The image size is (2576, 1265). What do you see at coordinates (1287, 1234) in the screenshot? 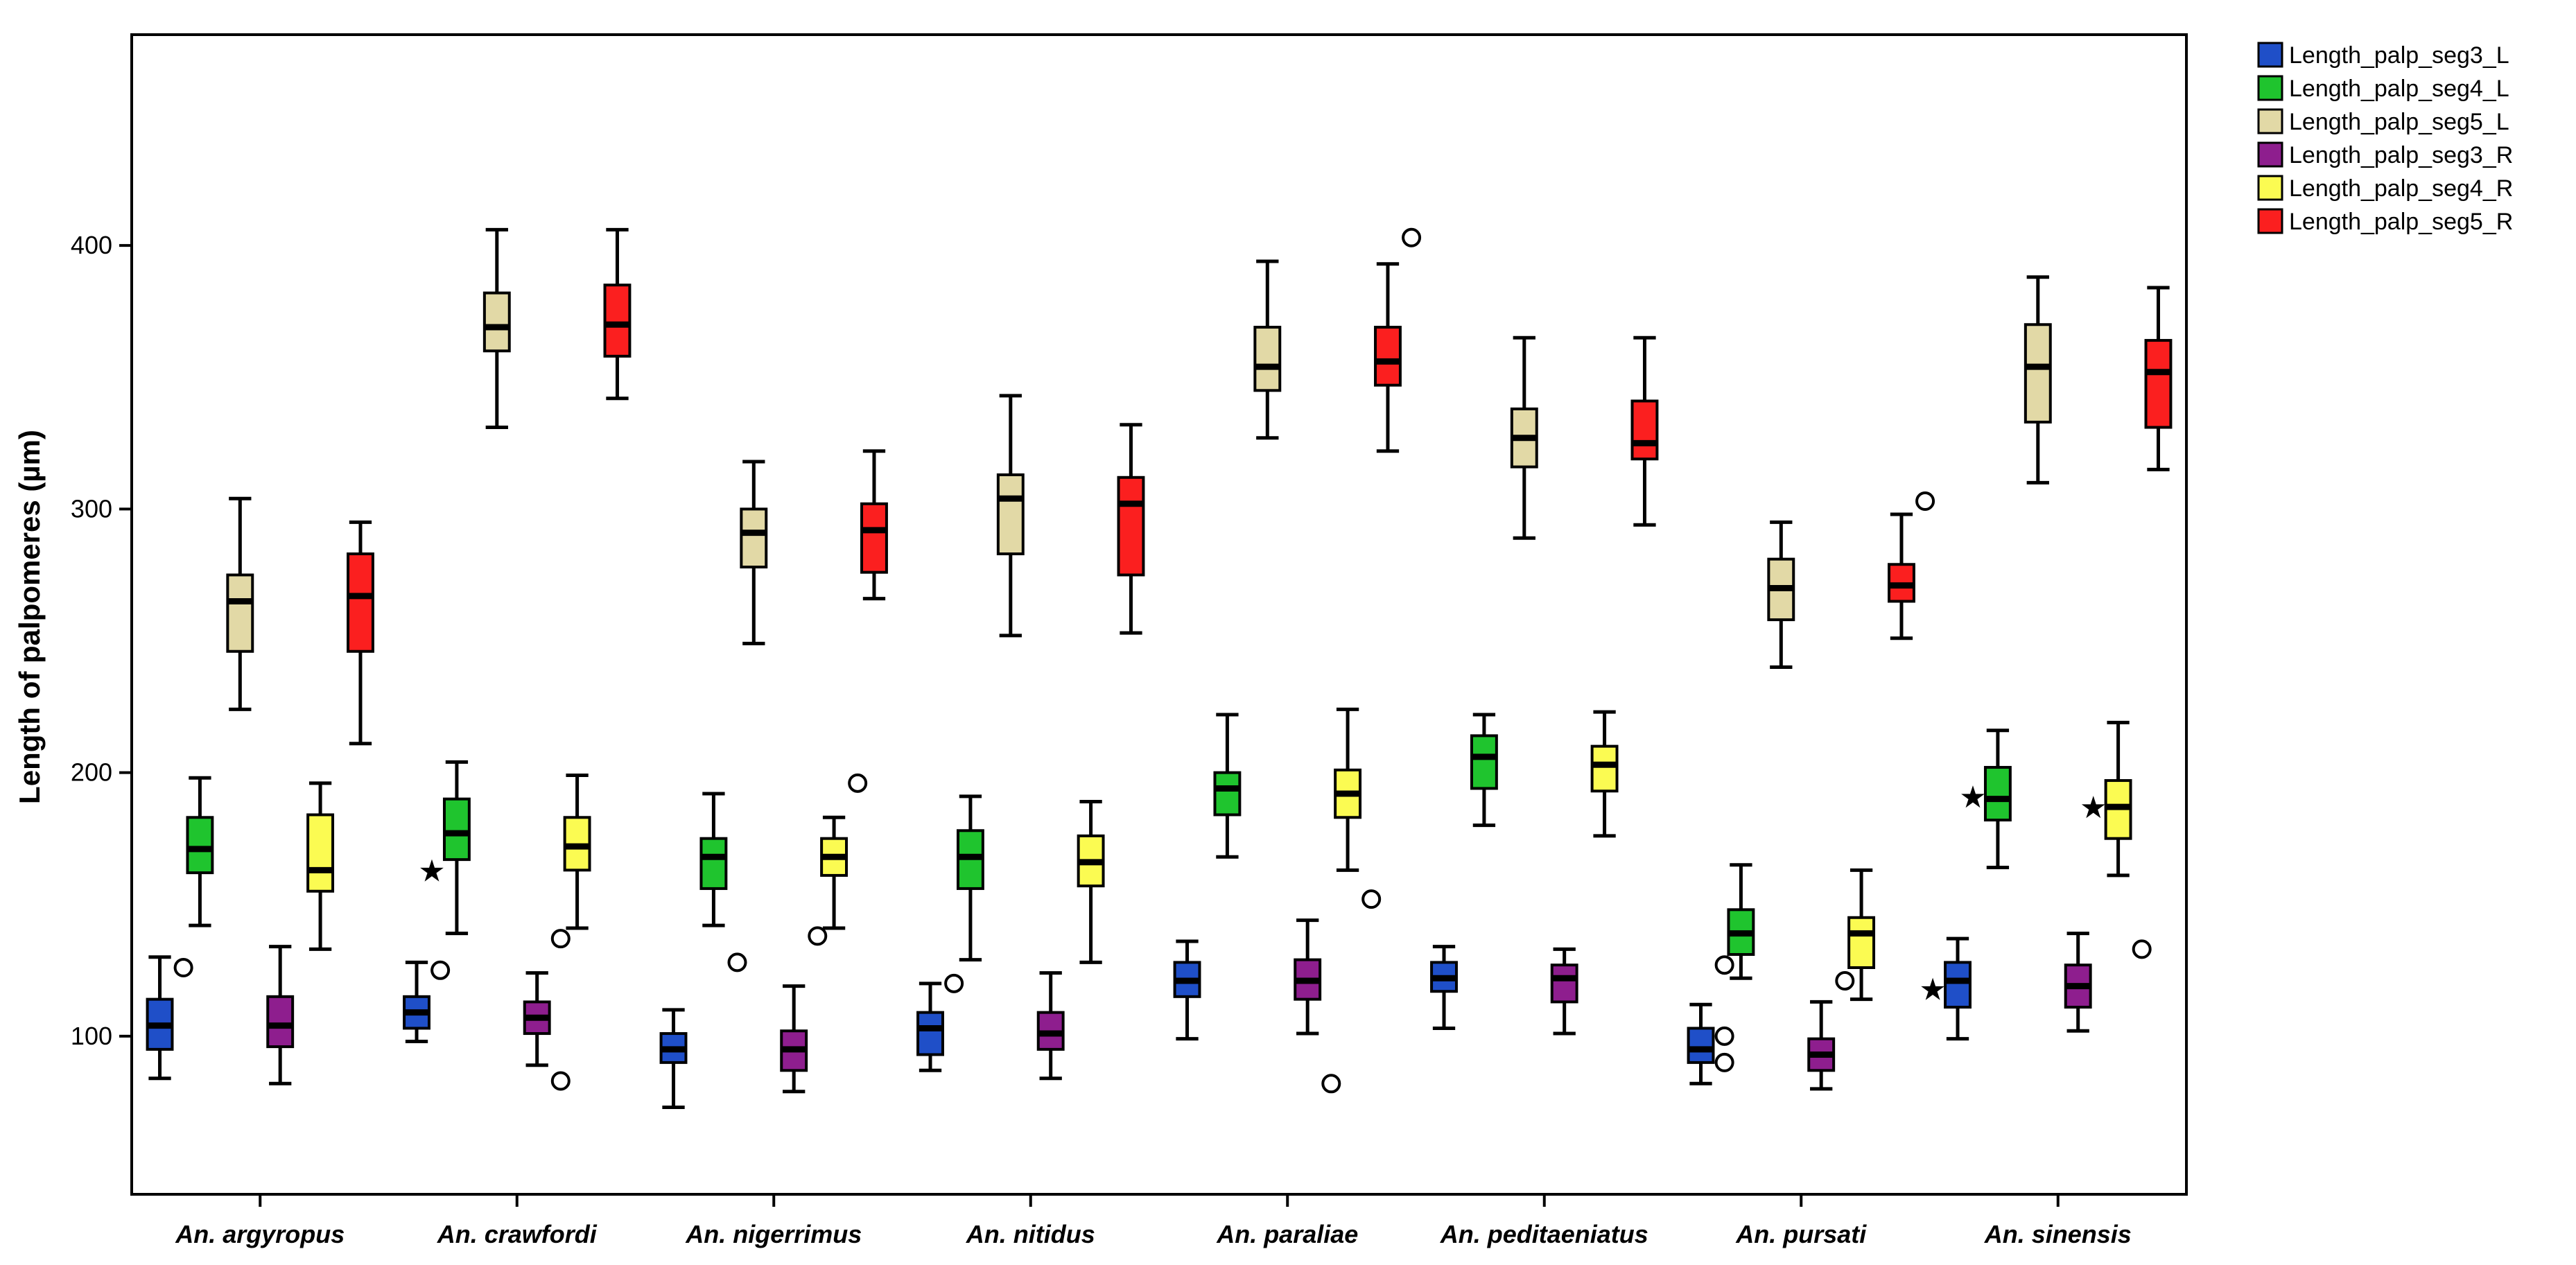
I see `category-label: An. paraliae` at bounding box center [1287, 1234].